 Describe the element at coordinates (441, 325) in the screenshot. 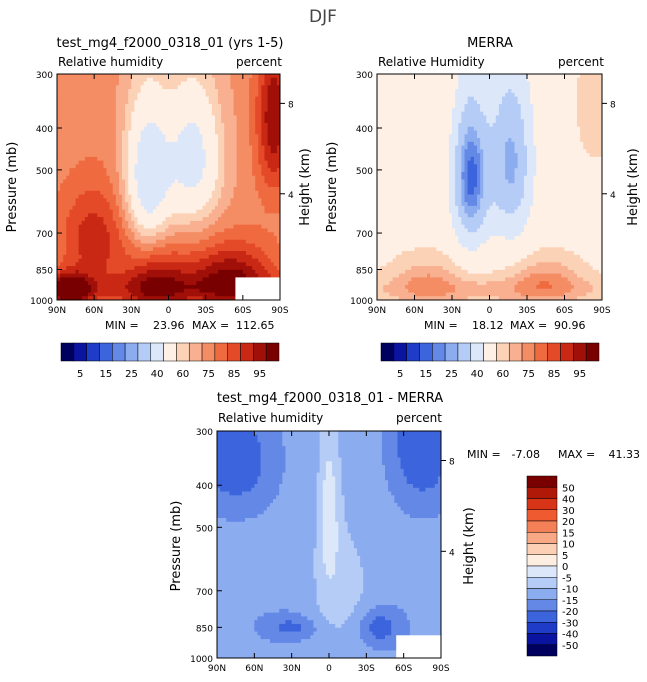

I see `panel-obs-min-label: MIN =` at that location.